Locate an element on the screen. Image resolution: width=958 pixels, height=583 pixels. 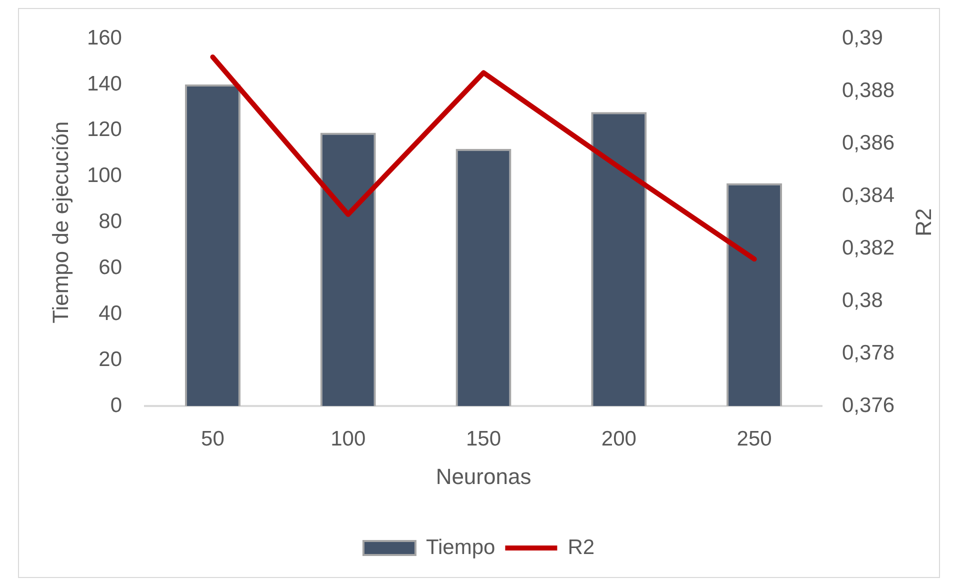
y-tick-label: 120 is located at coordinates (104, 130).